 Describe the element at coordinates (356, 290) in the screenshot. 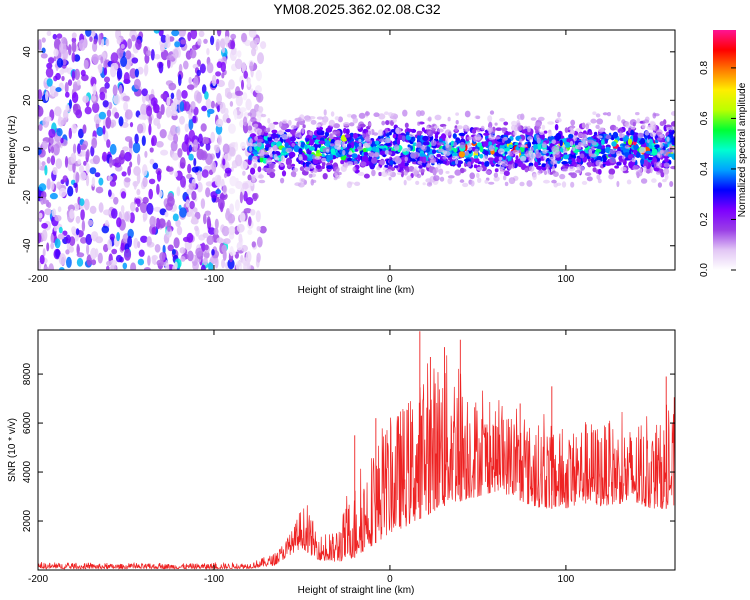

I see `spectrogram-x-label: Height of straight line (km)` at that location.